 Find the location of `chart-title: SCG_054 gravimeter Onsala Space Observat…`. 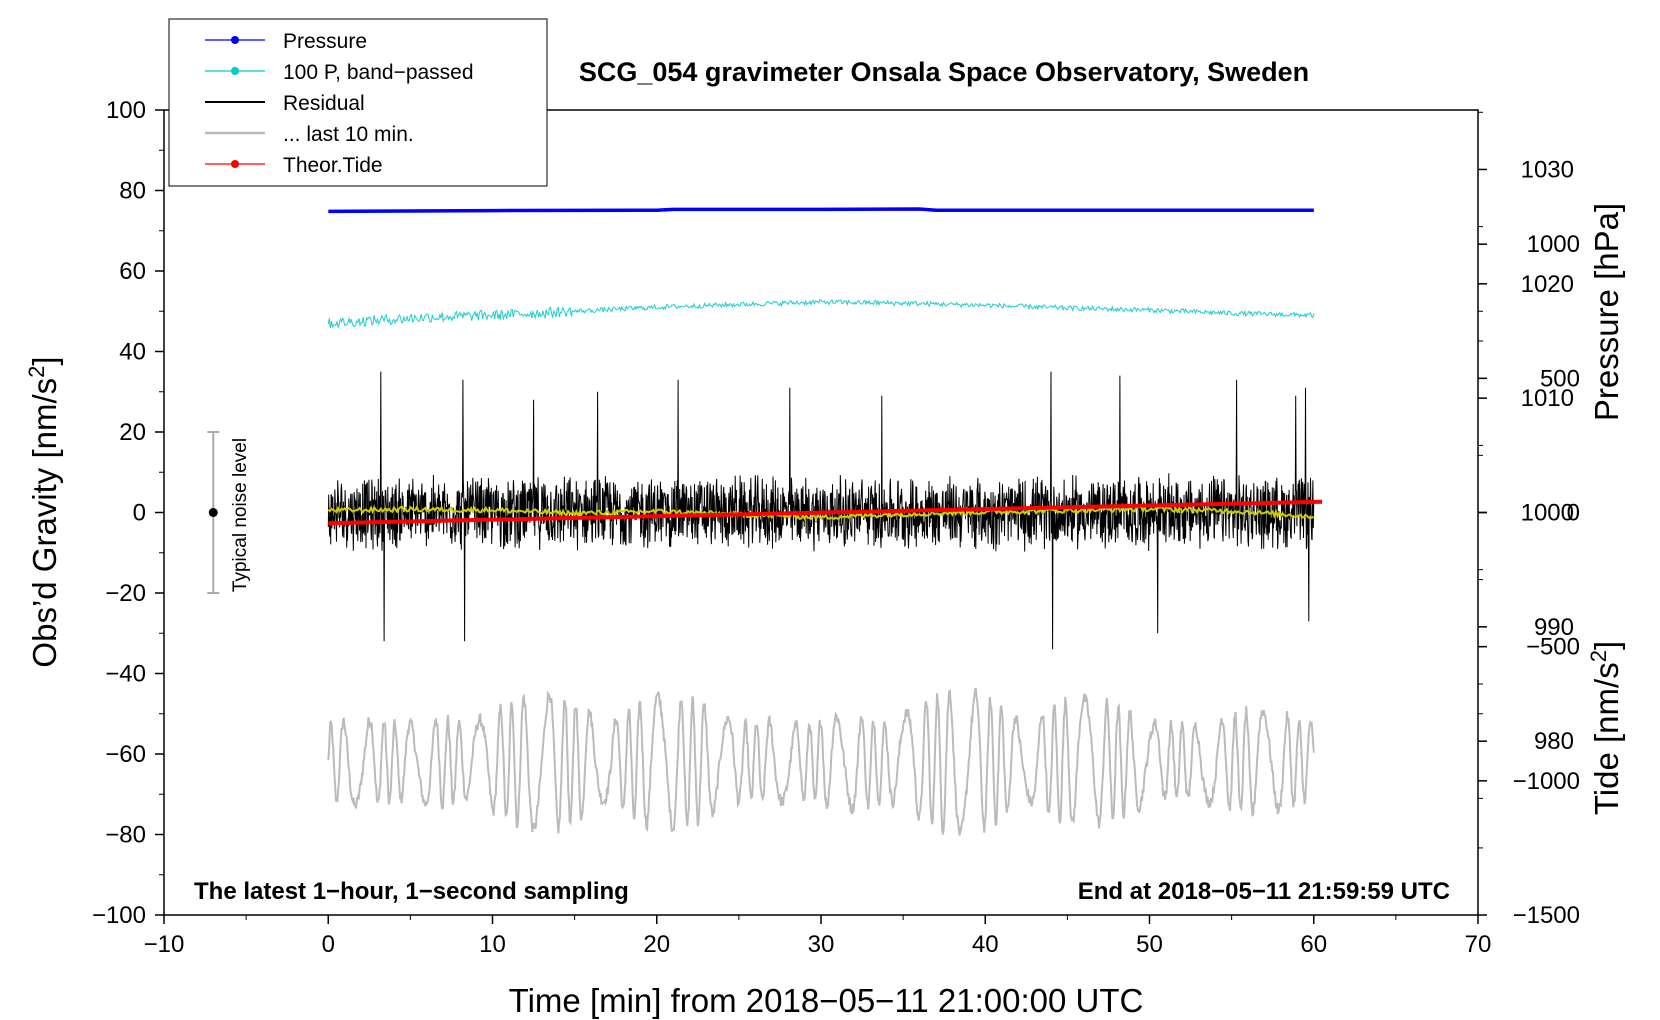

chart-title: SCG_054 gravimeter Onsala Space Observat… is located at coordinates (944, 72).